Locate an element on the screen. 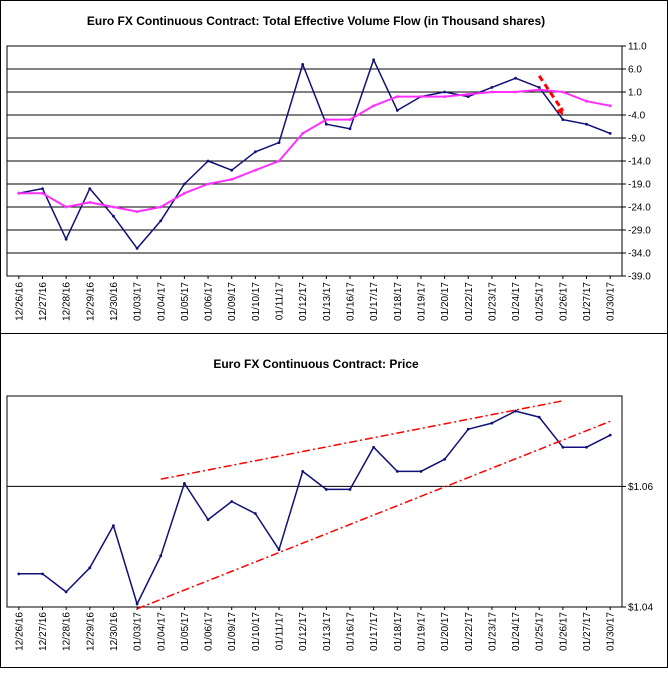  volume-x-tick-label: 01/12/17 is located at coordinates (303, 301).